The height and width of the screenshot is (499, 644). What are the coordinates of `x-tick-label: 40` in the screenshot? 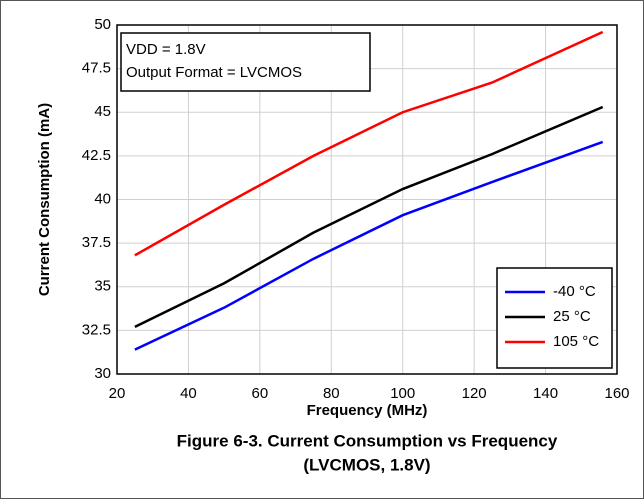 It's located at (188, 393).